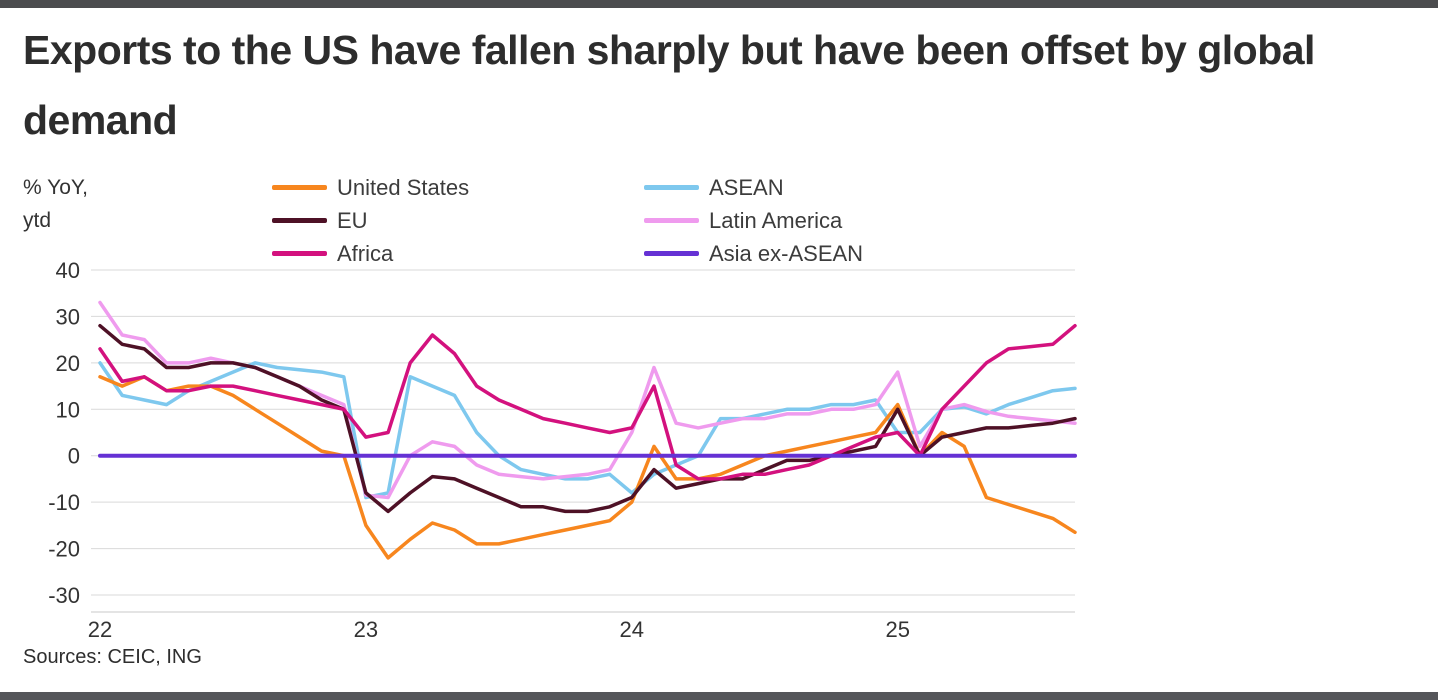 Image resolution: width=1438 pixels, height=700 pixels. I want to click on legend-item-latin-america: Latin America, so click(753, 220).